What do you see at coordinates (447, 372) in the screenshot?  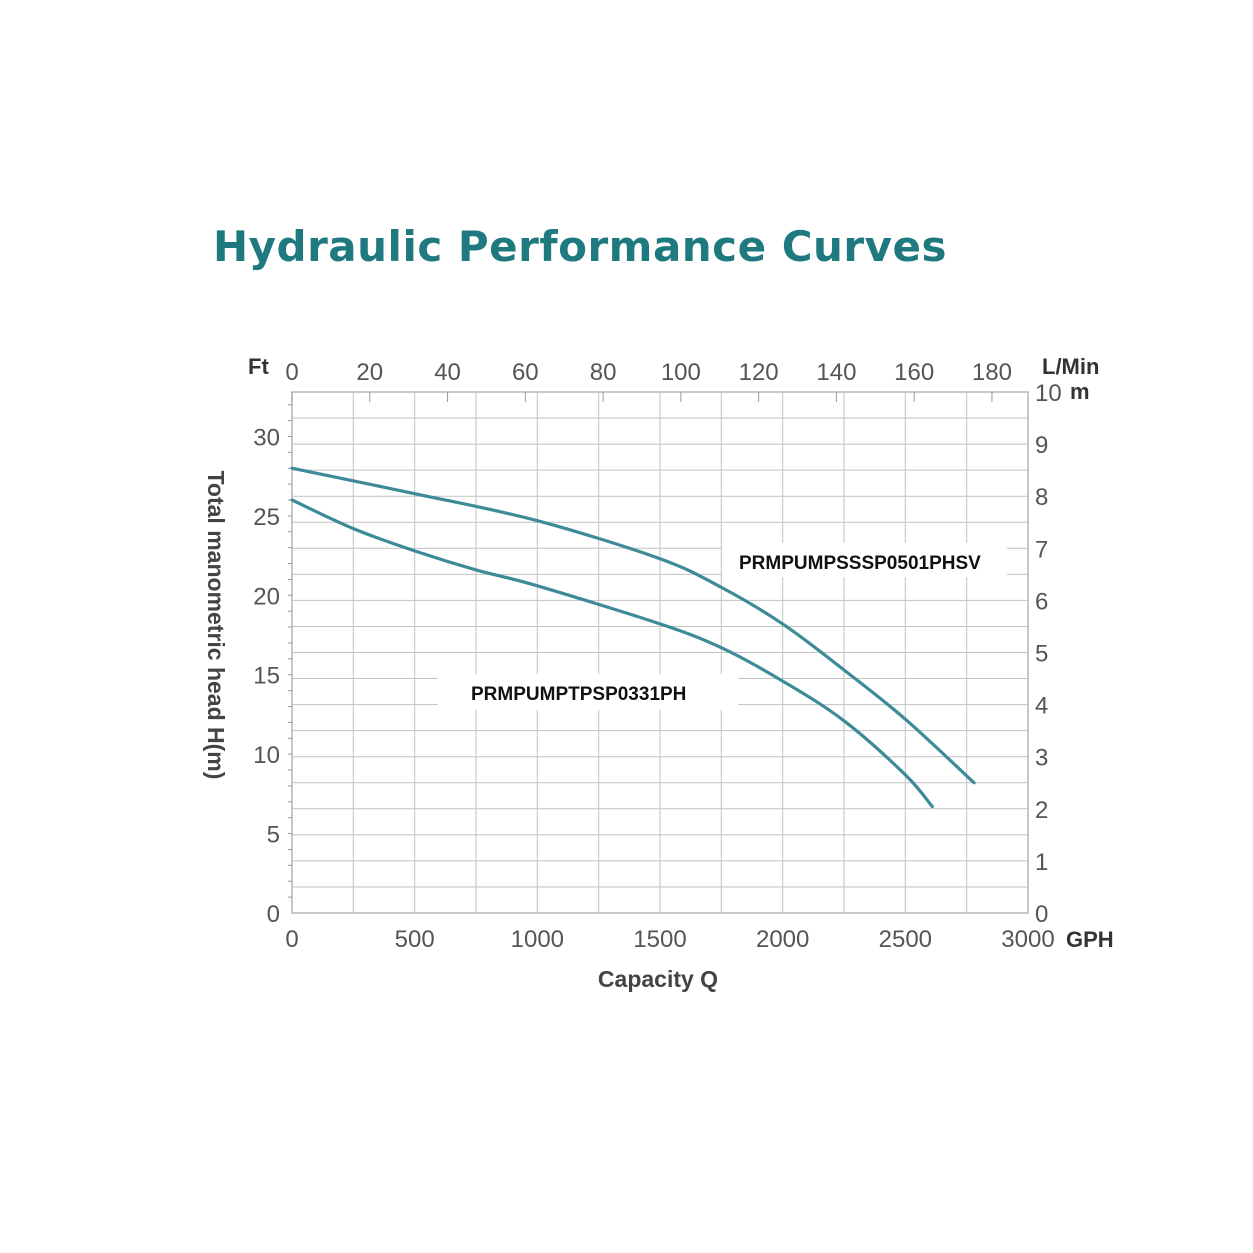 I see `x-top-tick-label: 40` at bounding box center [447, 372].